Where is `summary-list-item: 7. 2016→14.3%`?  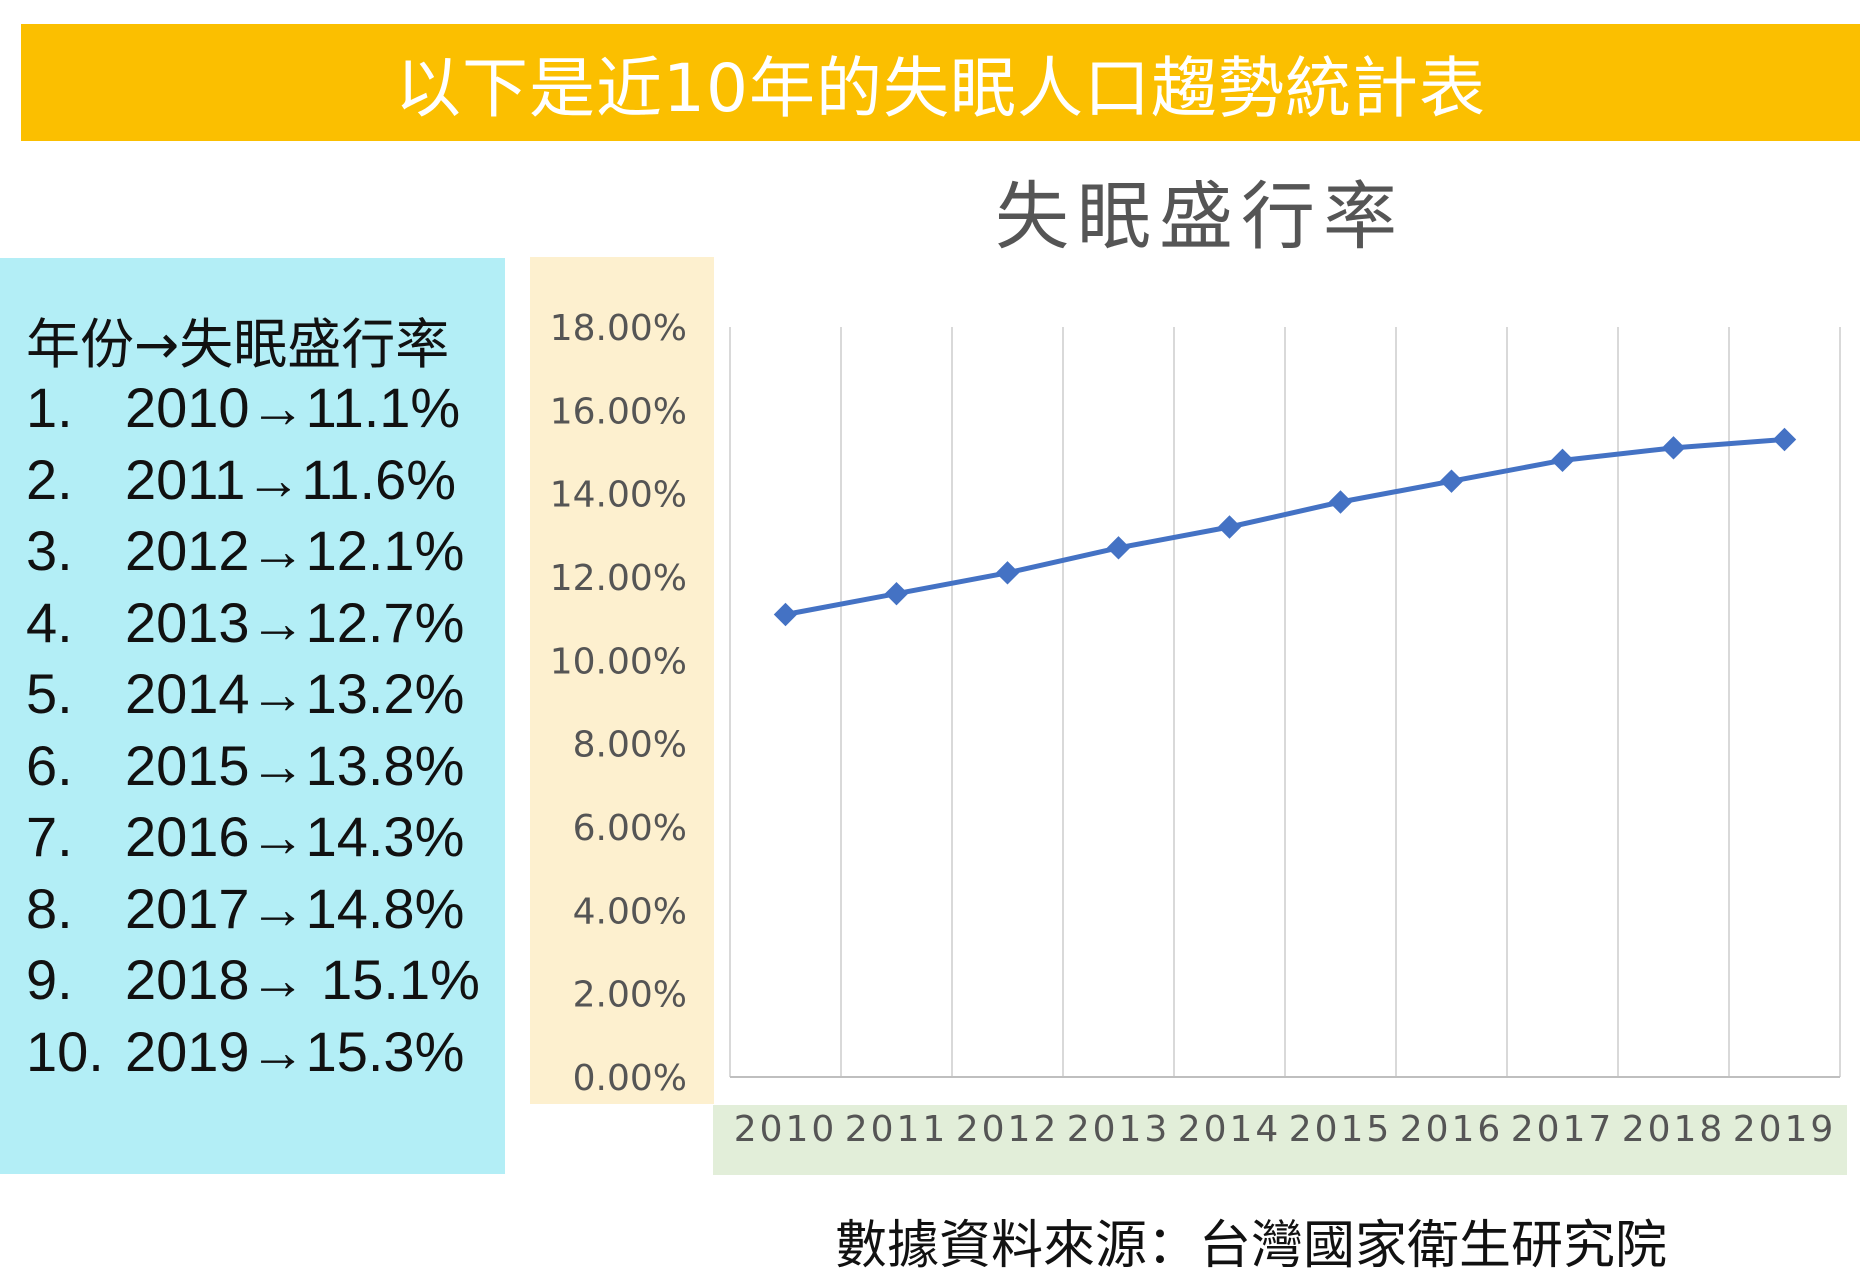 summary-list-item: 7. 2016→14.3% is located at coordinates (250, 837).